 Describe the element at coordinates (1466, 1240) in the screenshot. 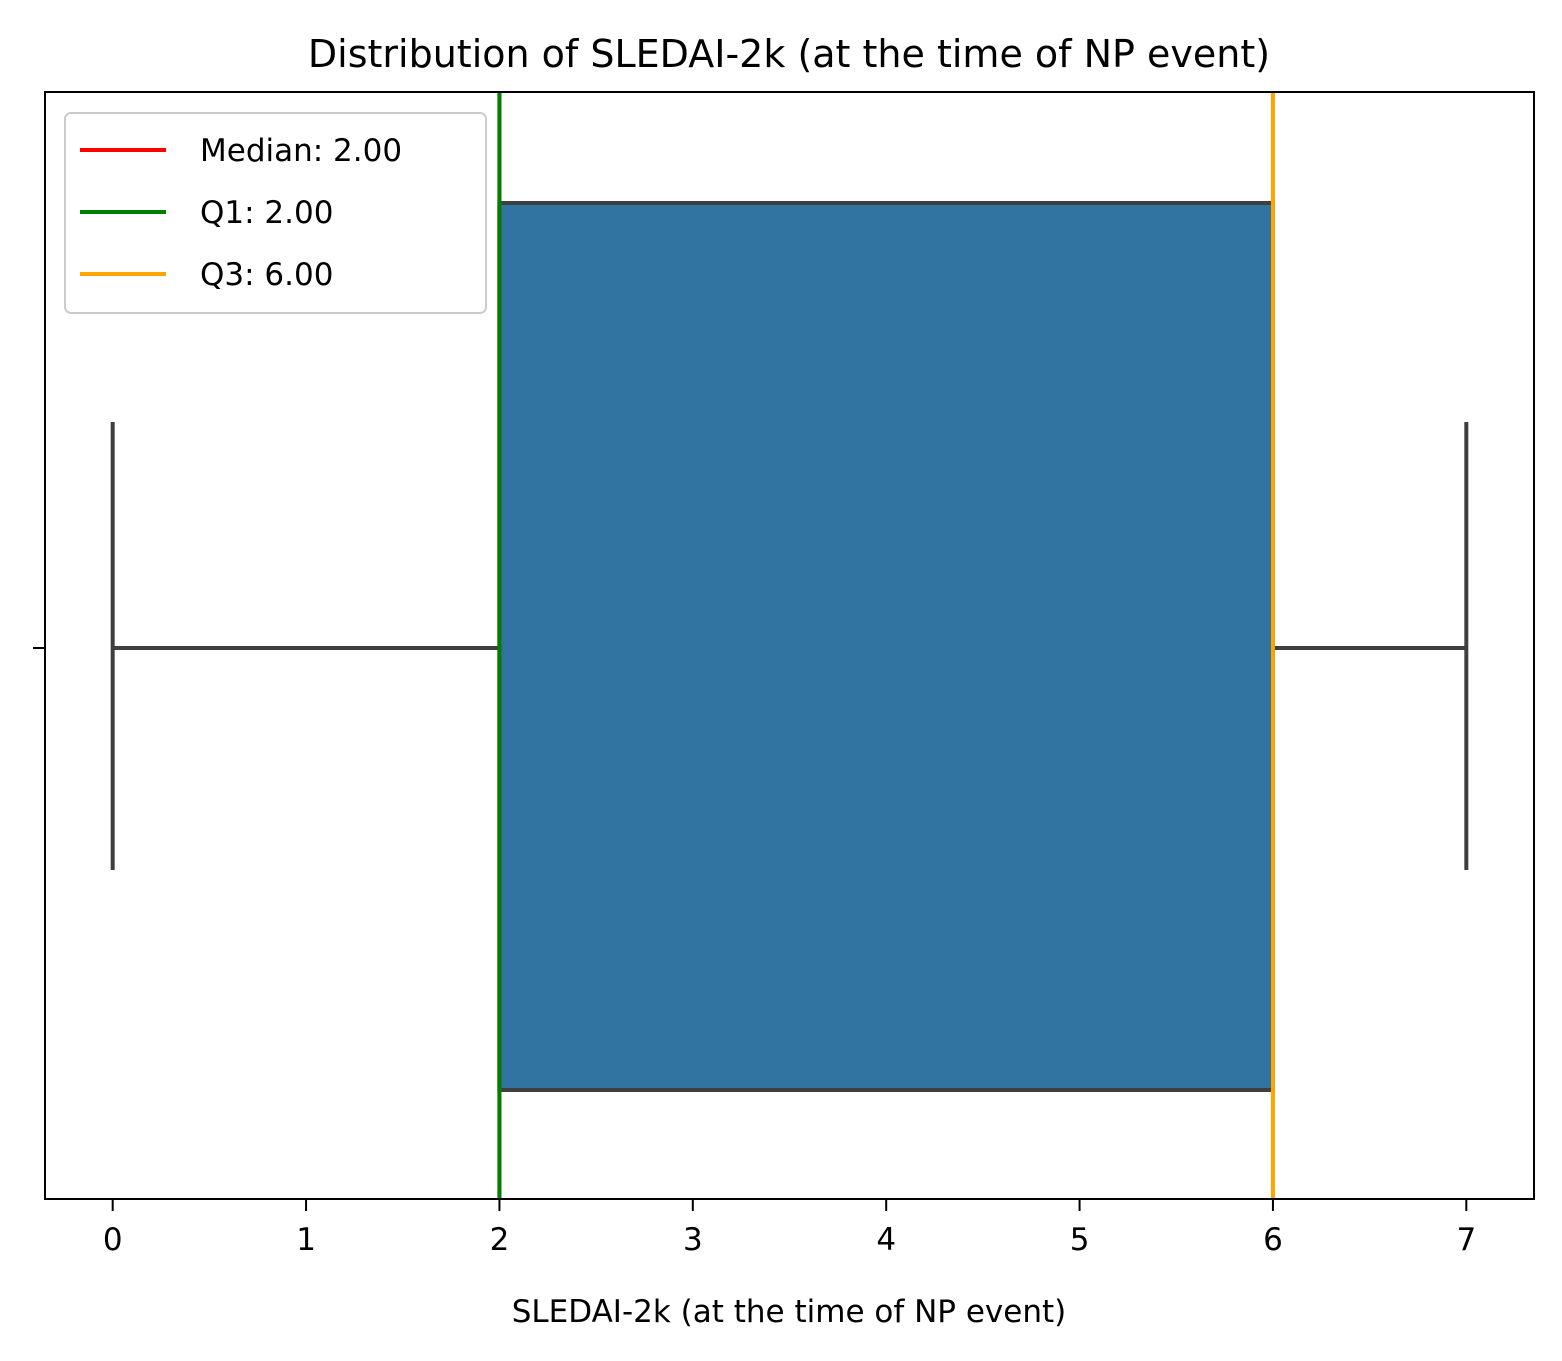

I see `x-tick-label-7: 7` at that location.